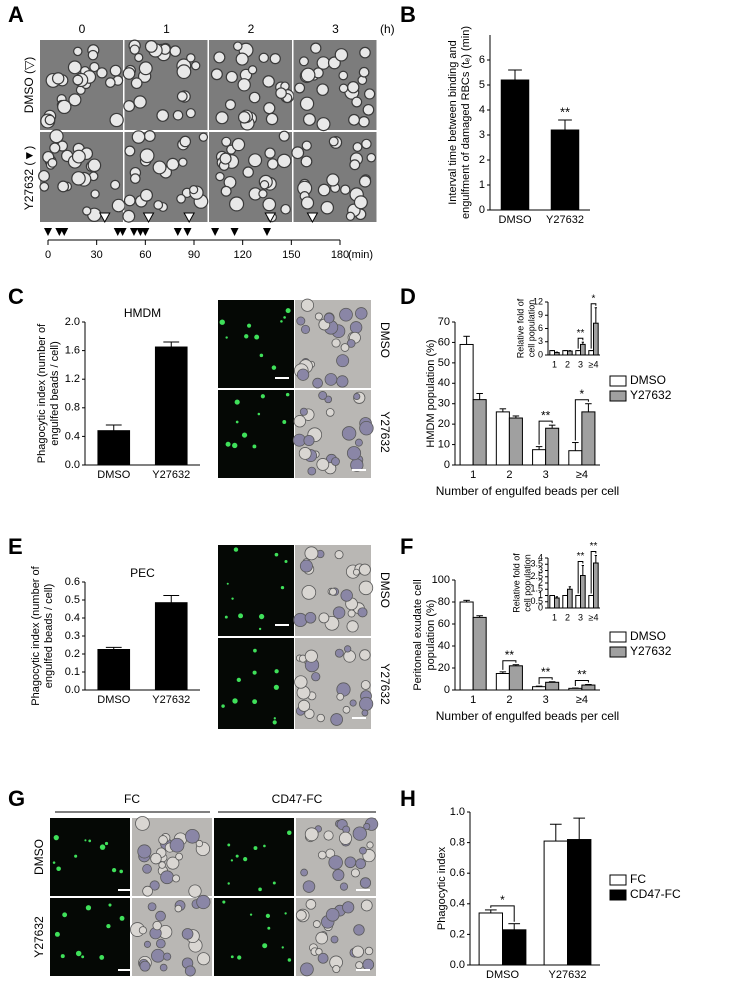 The image size is (736, 983). I want to click on y-axis-label: Peritoneal exudate cell, so click(418, 634).